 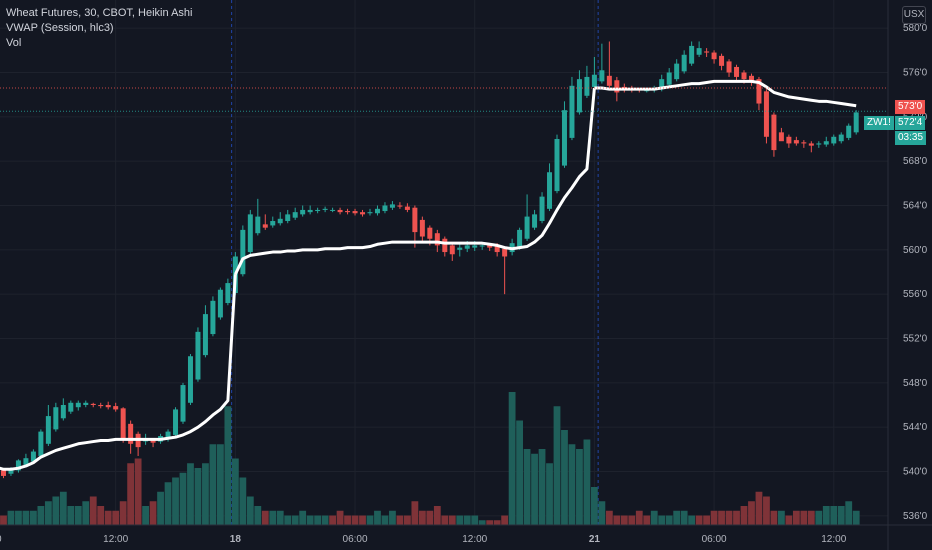 What do you see at coordinates (60, 28) in the screenshot?
I see `vwap-indicator-label: VWAP (Session, hlc3)` at bounding box center [60, 28].